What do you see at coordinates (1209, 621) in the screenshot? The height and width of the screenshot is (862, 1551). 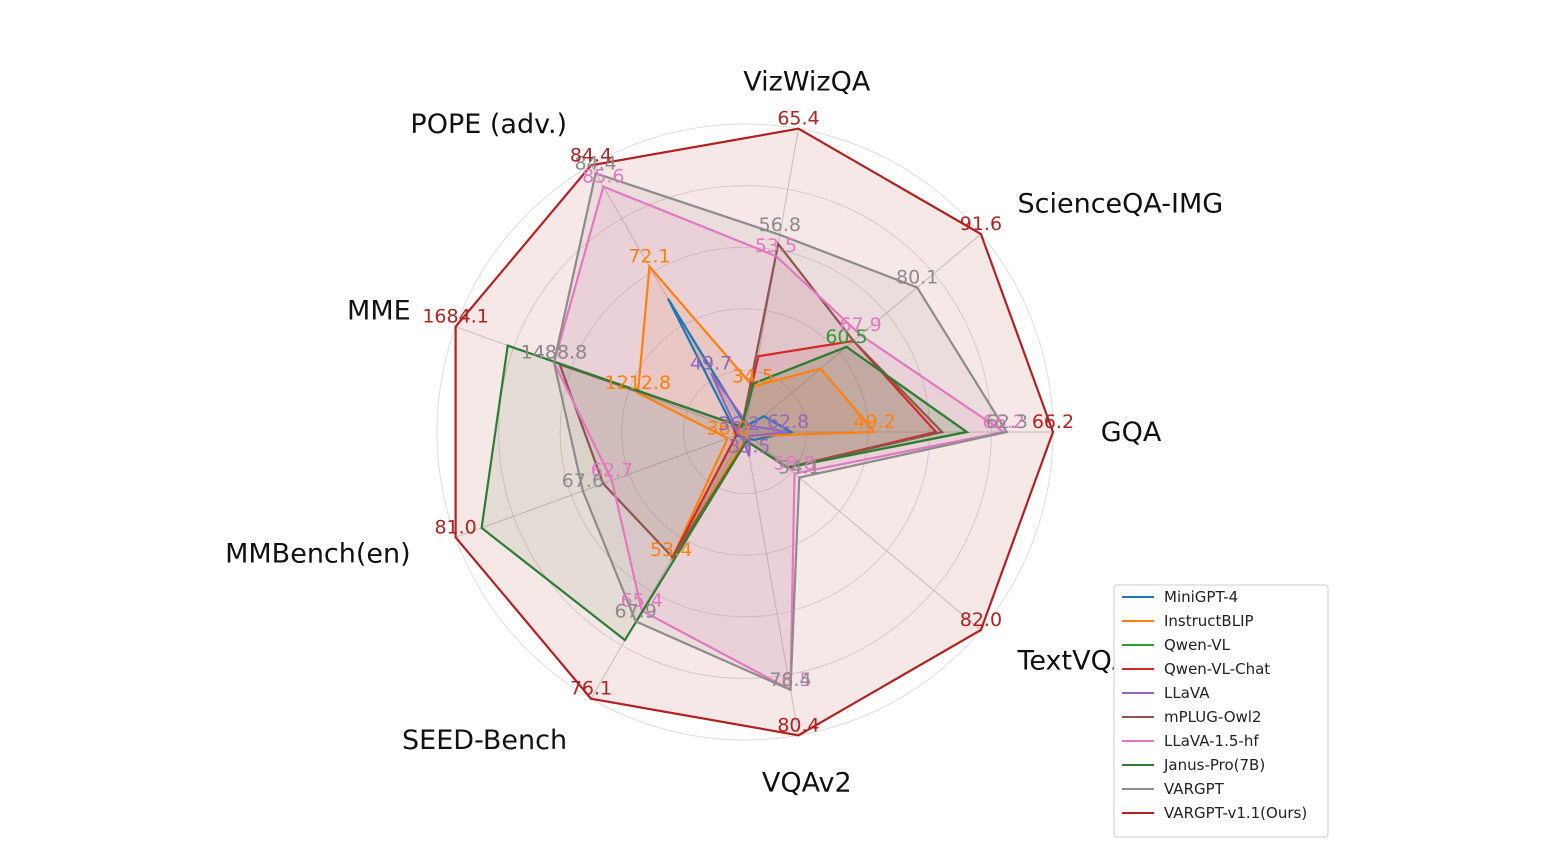 I see `legend-entry-2: InstructBLIP` at bounding box center [1209, 621].